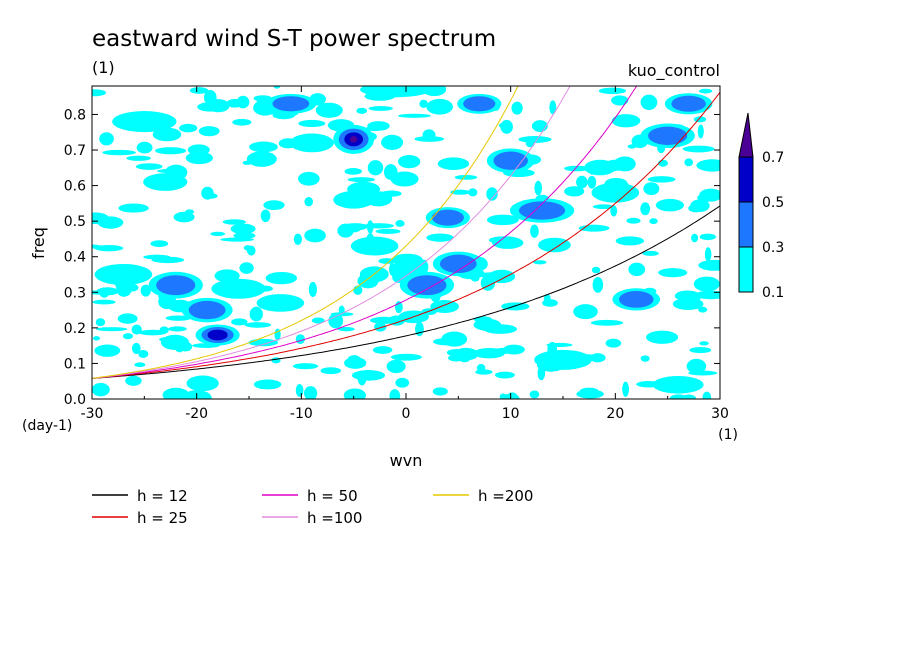  What do you see at coordinates (75, 187) in the screenshot?
I see `y-tick-label: 0.6` at bounding box center [75, 187].